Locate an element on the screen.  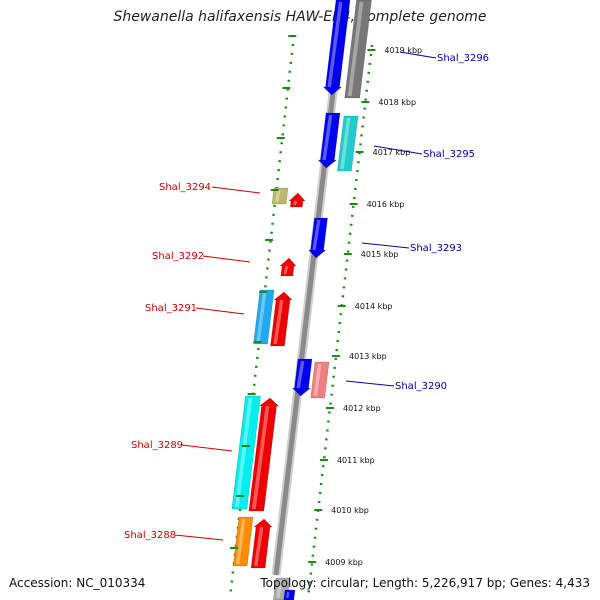
gene-label-shal-3292: Shal_3292 is located at coordinates (201, 257).